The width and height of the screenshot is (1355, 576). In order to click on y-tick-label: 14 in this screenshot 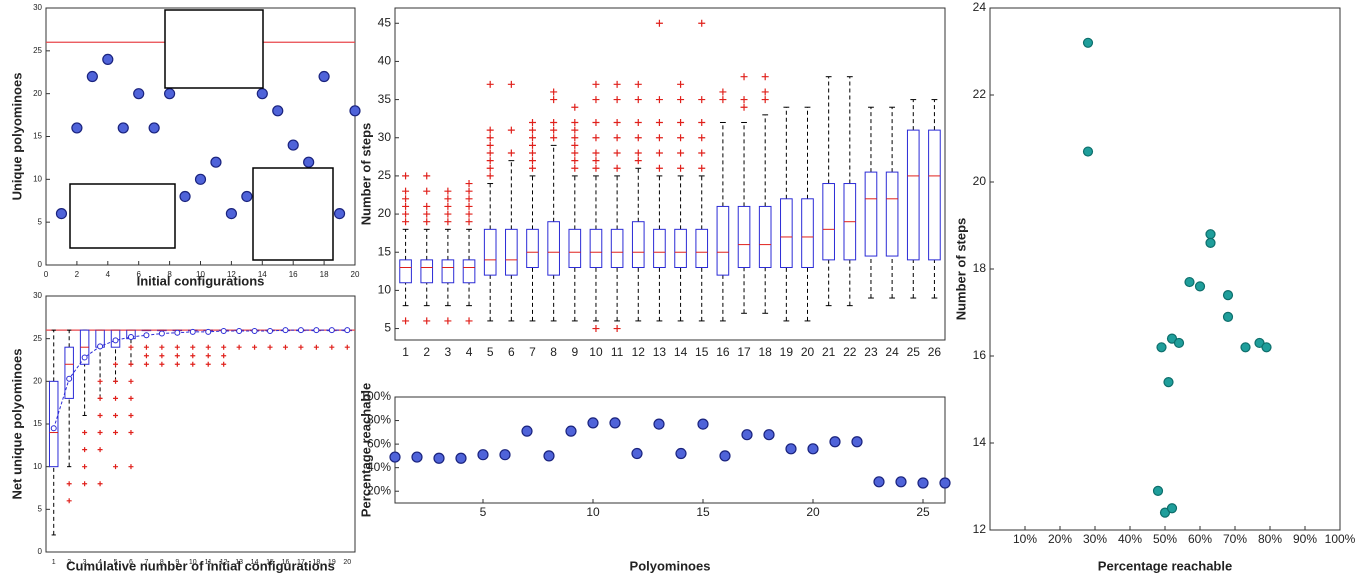, I will do `click(980, 442)`.